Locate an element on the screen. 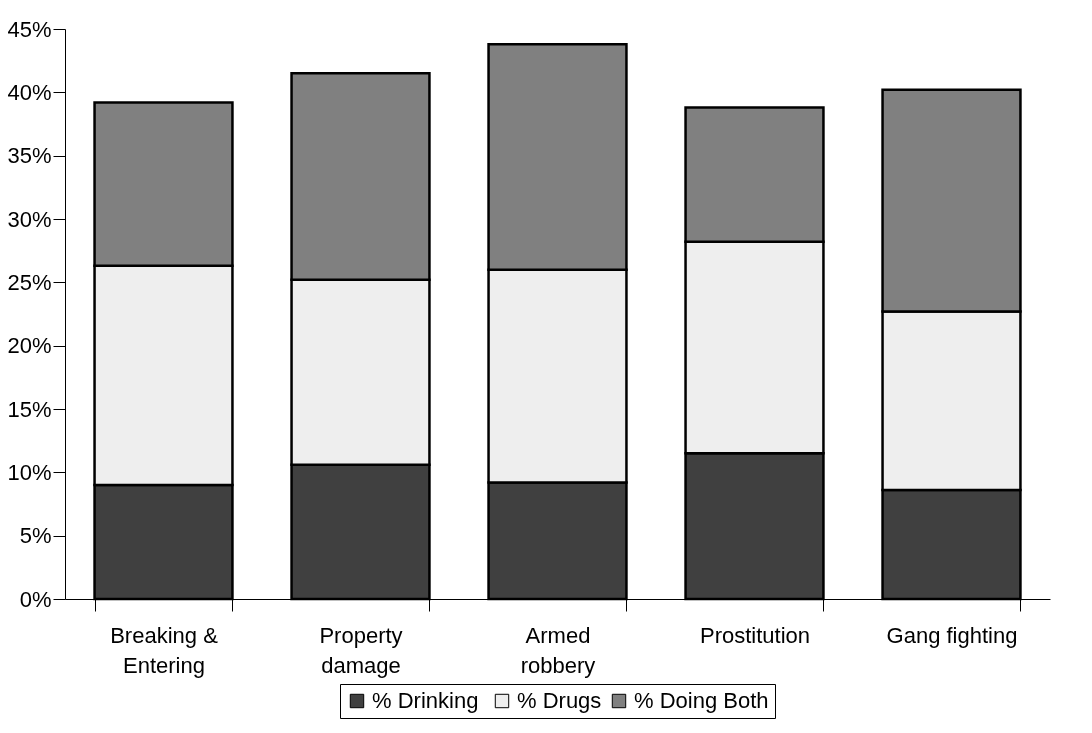  legend-label: % Drugs is located at coordinates (559, 700).